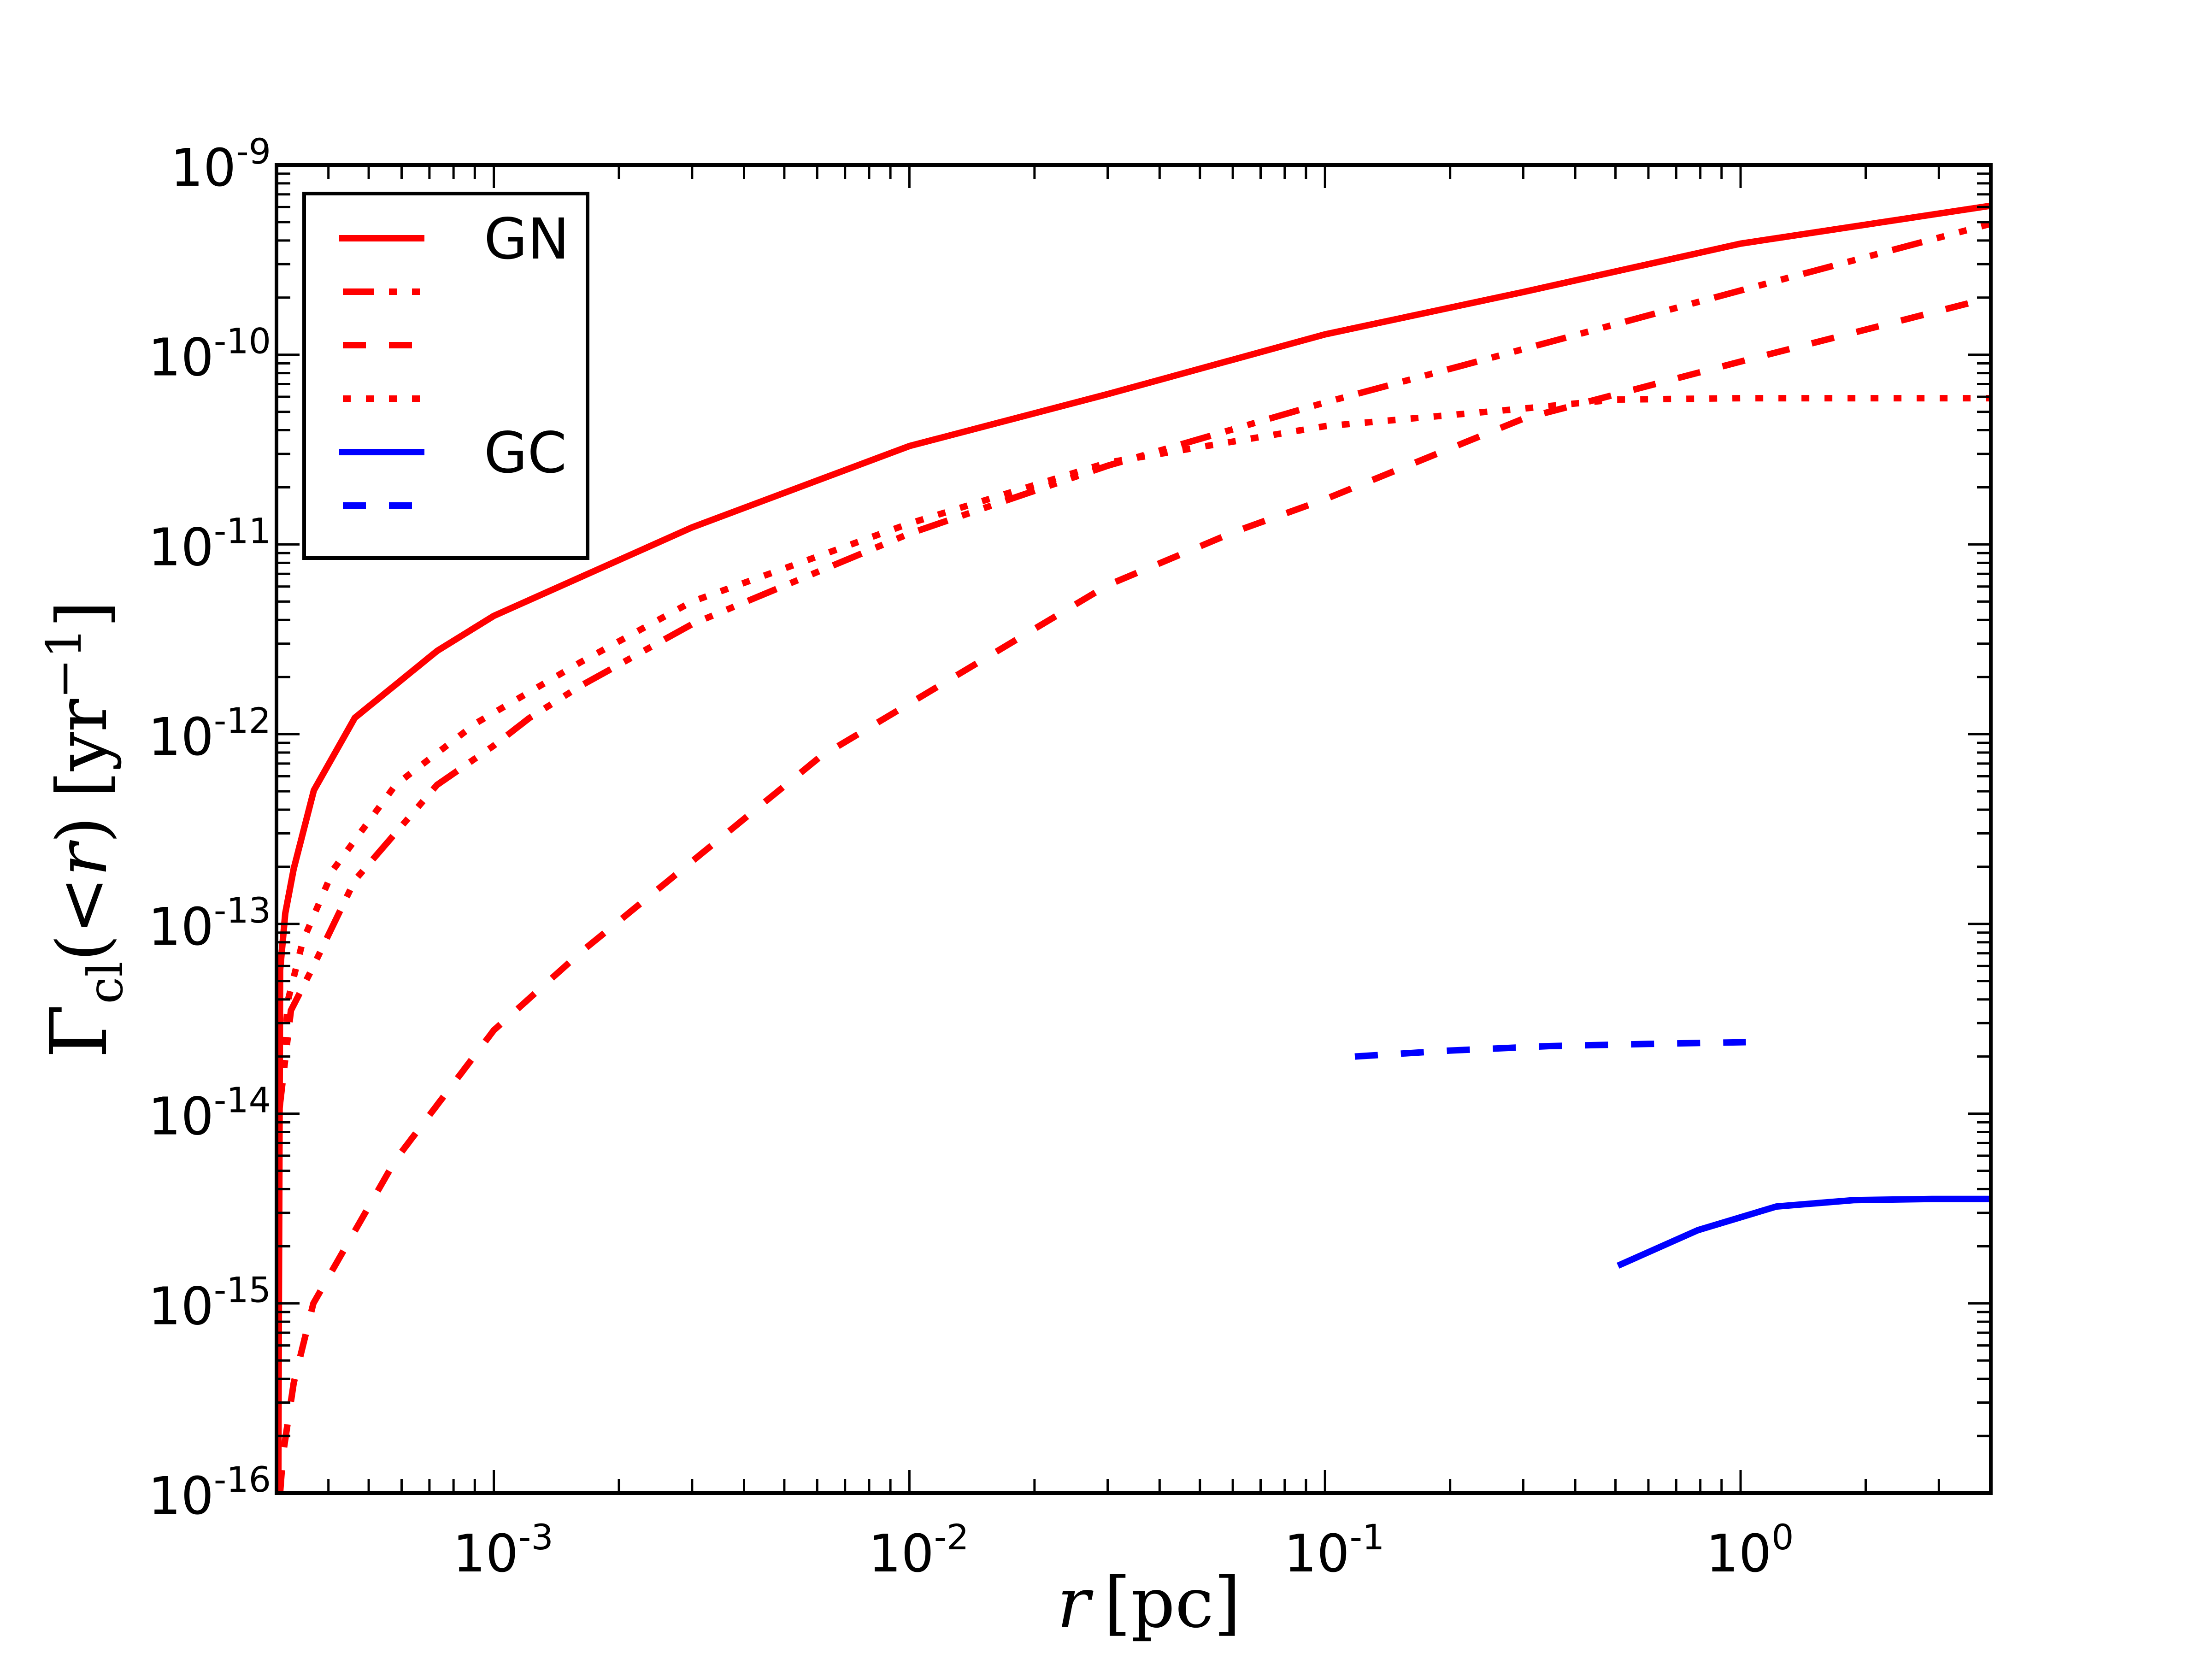  Describe the element at coordinates (525, 453) in the screenshot. I see `legend-label-gc: GC` at that location.